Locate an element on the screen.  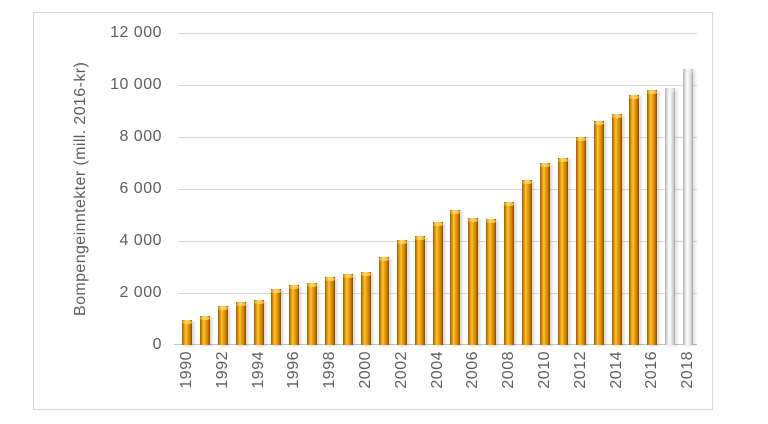
x-tick-label: 1996 is located at coordinates (294, 370).